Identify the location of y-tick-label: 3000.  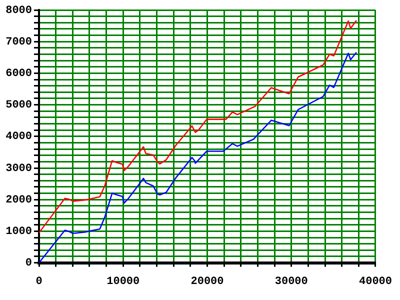
(19, 168).